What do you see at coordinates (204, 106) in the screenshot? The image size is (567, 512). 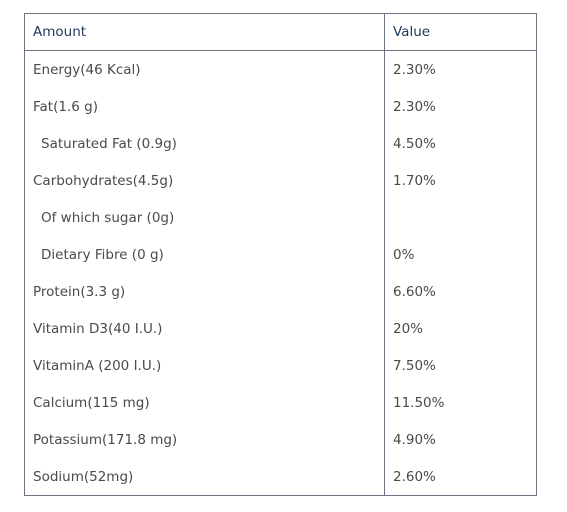 I see `amount-cell: Fat(1.6 g)` at bounding box center [204, 106].